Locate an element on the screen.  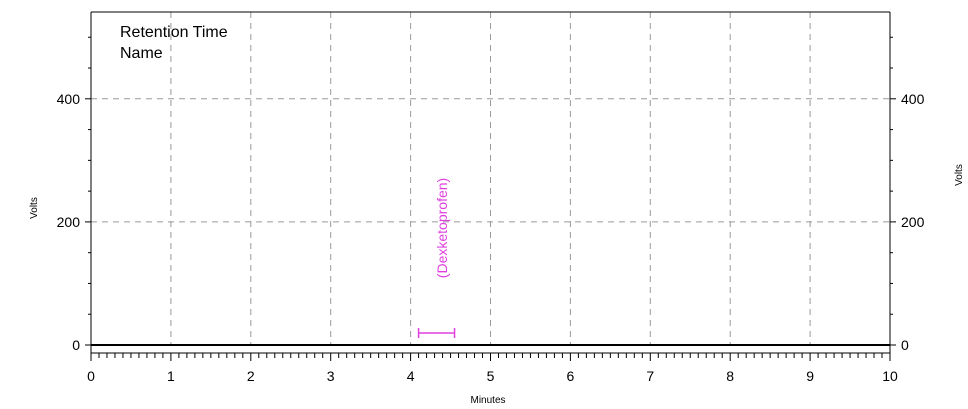
peak-label: (Dexketoprofen) is located at coordinates (442, 228).